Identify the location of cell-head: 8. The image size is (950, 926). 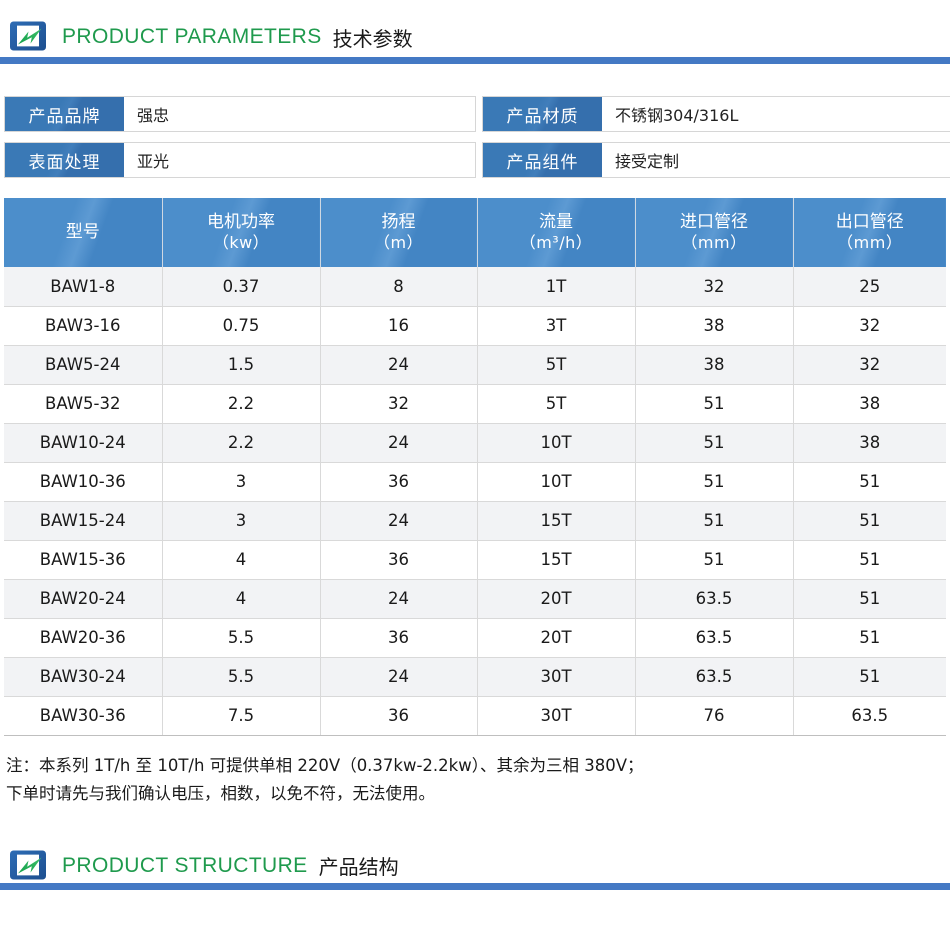
(399, 287).